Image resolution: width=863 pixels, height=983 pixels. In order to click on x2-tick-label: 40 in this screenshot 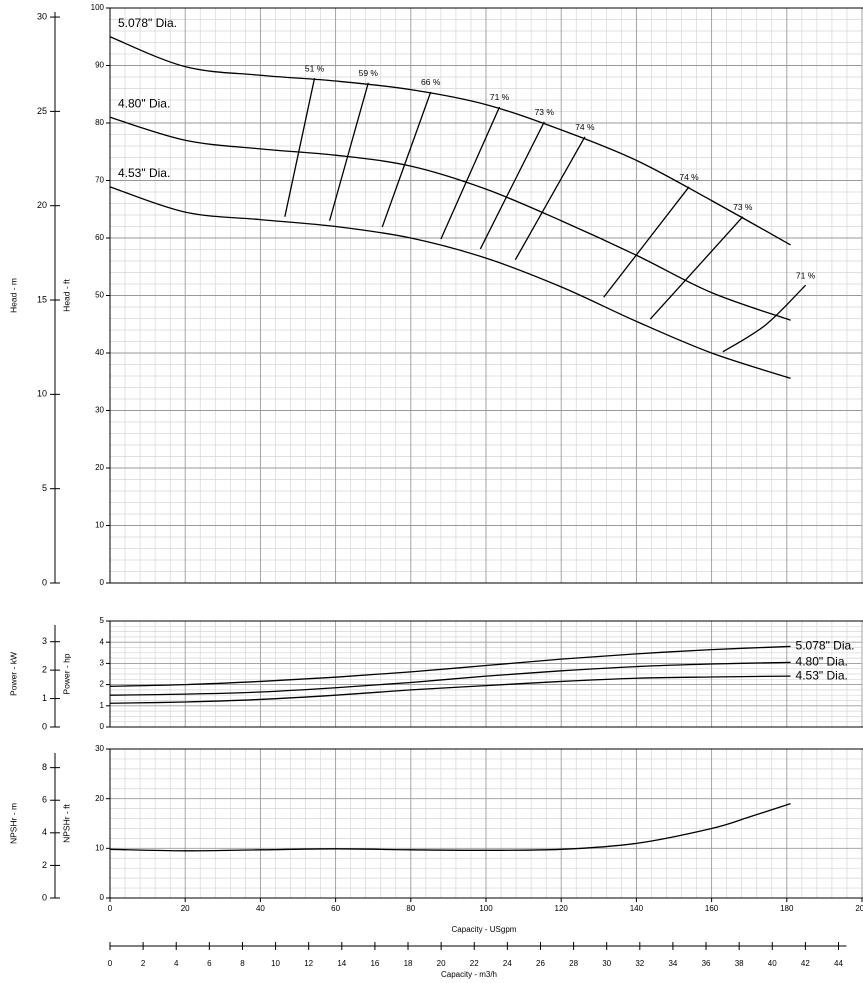, I will do `click(772, 963)`.